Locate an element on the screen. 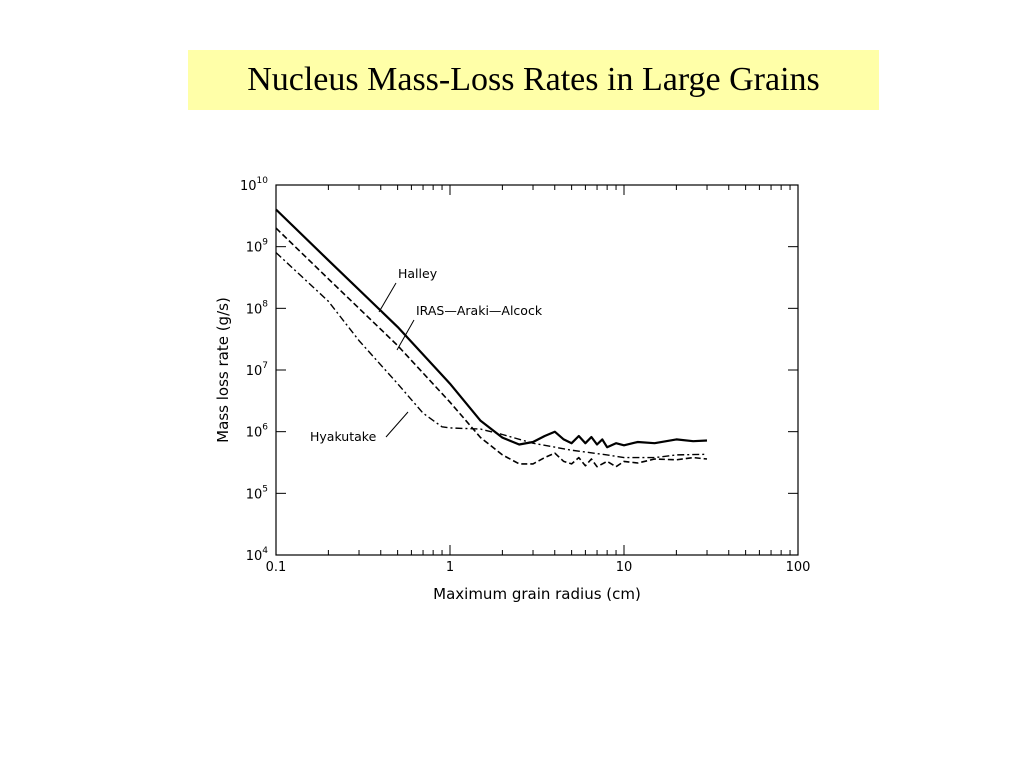 The width and height of the screenshot is (1024, 768). annotation-hyakutake: Hyakutake is located at coordinates (343, 436).